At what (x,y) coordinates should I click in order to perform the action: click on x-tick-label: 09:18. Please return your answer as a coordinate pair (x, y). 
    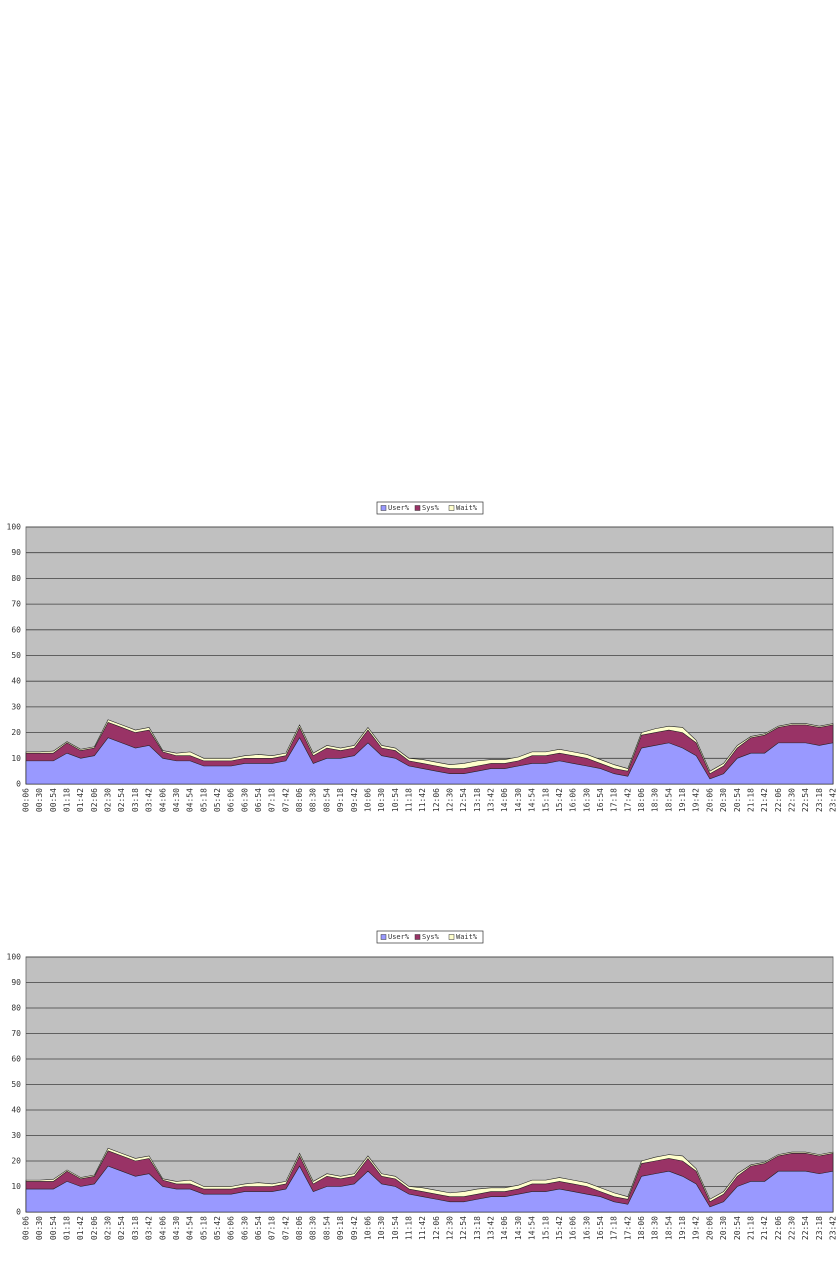
    Looking at the image, I should click on (340, 1228).